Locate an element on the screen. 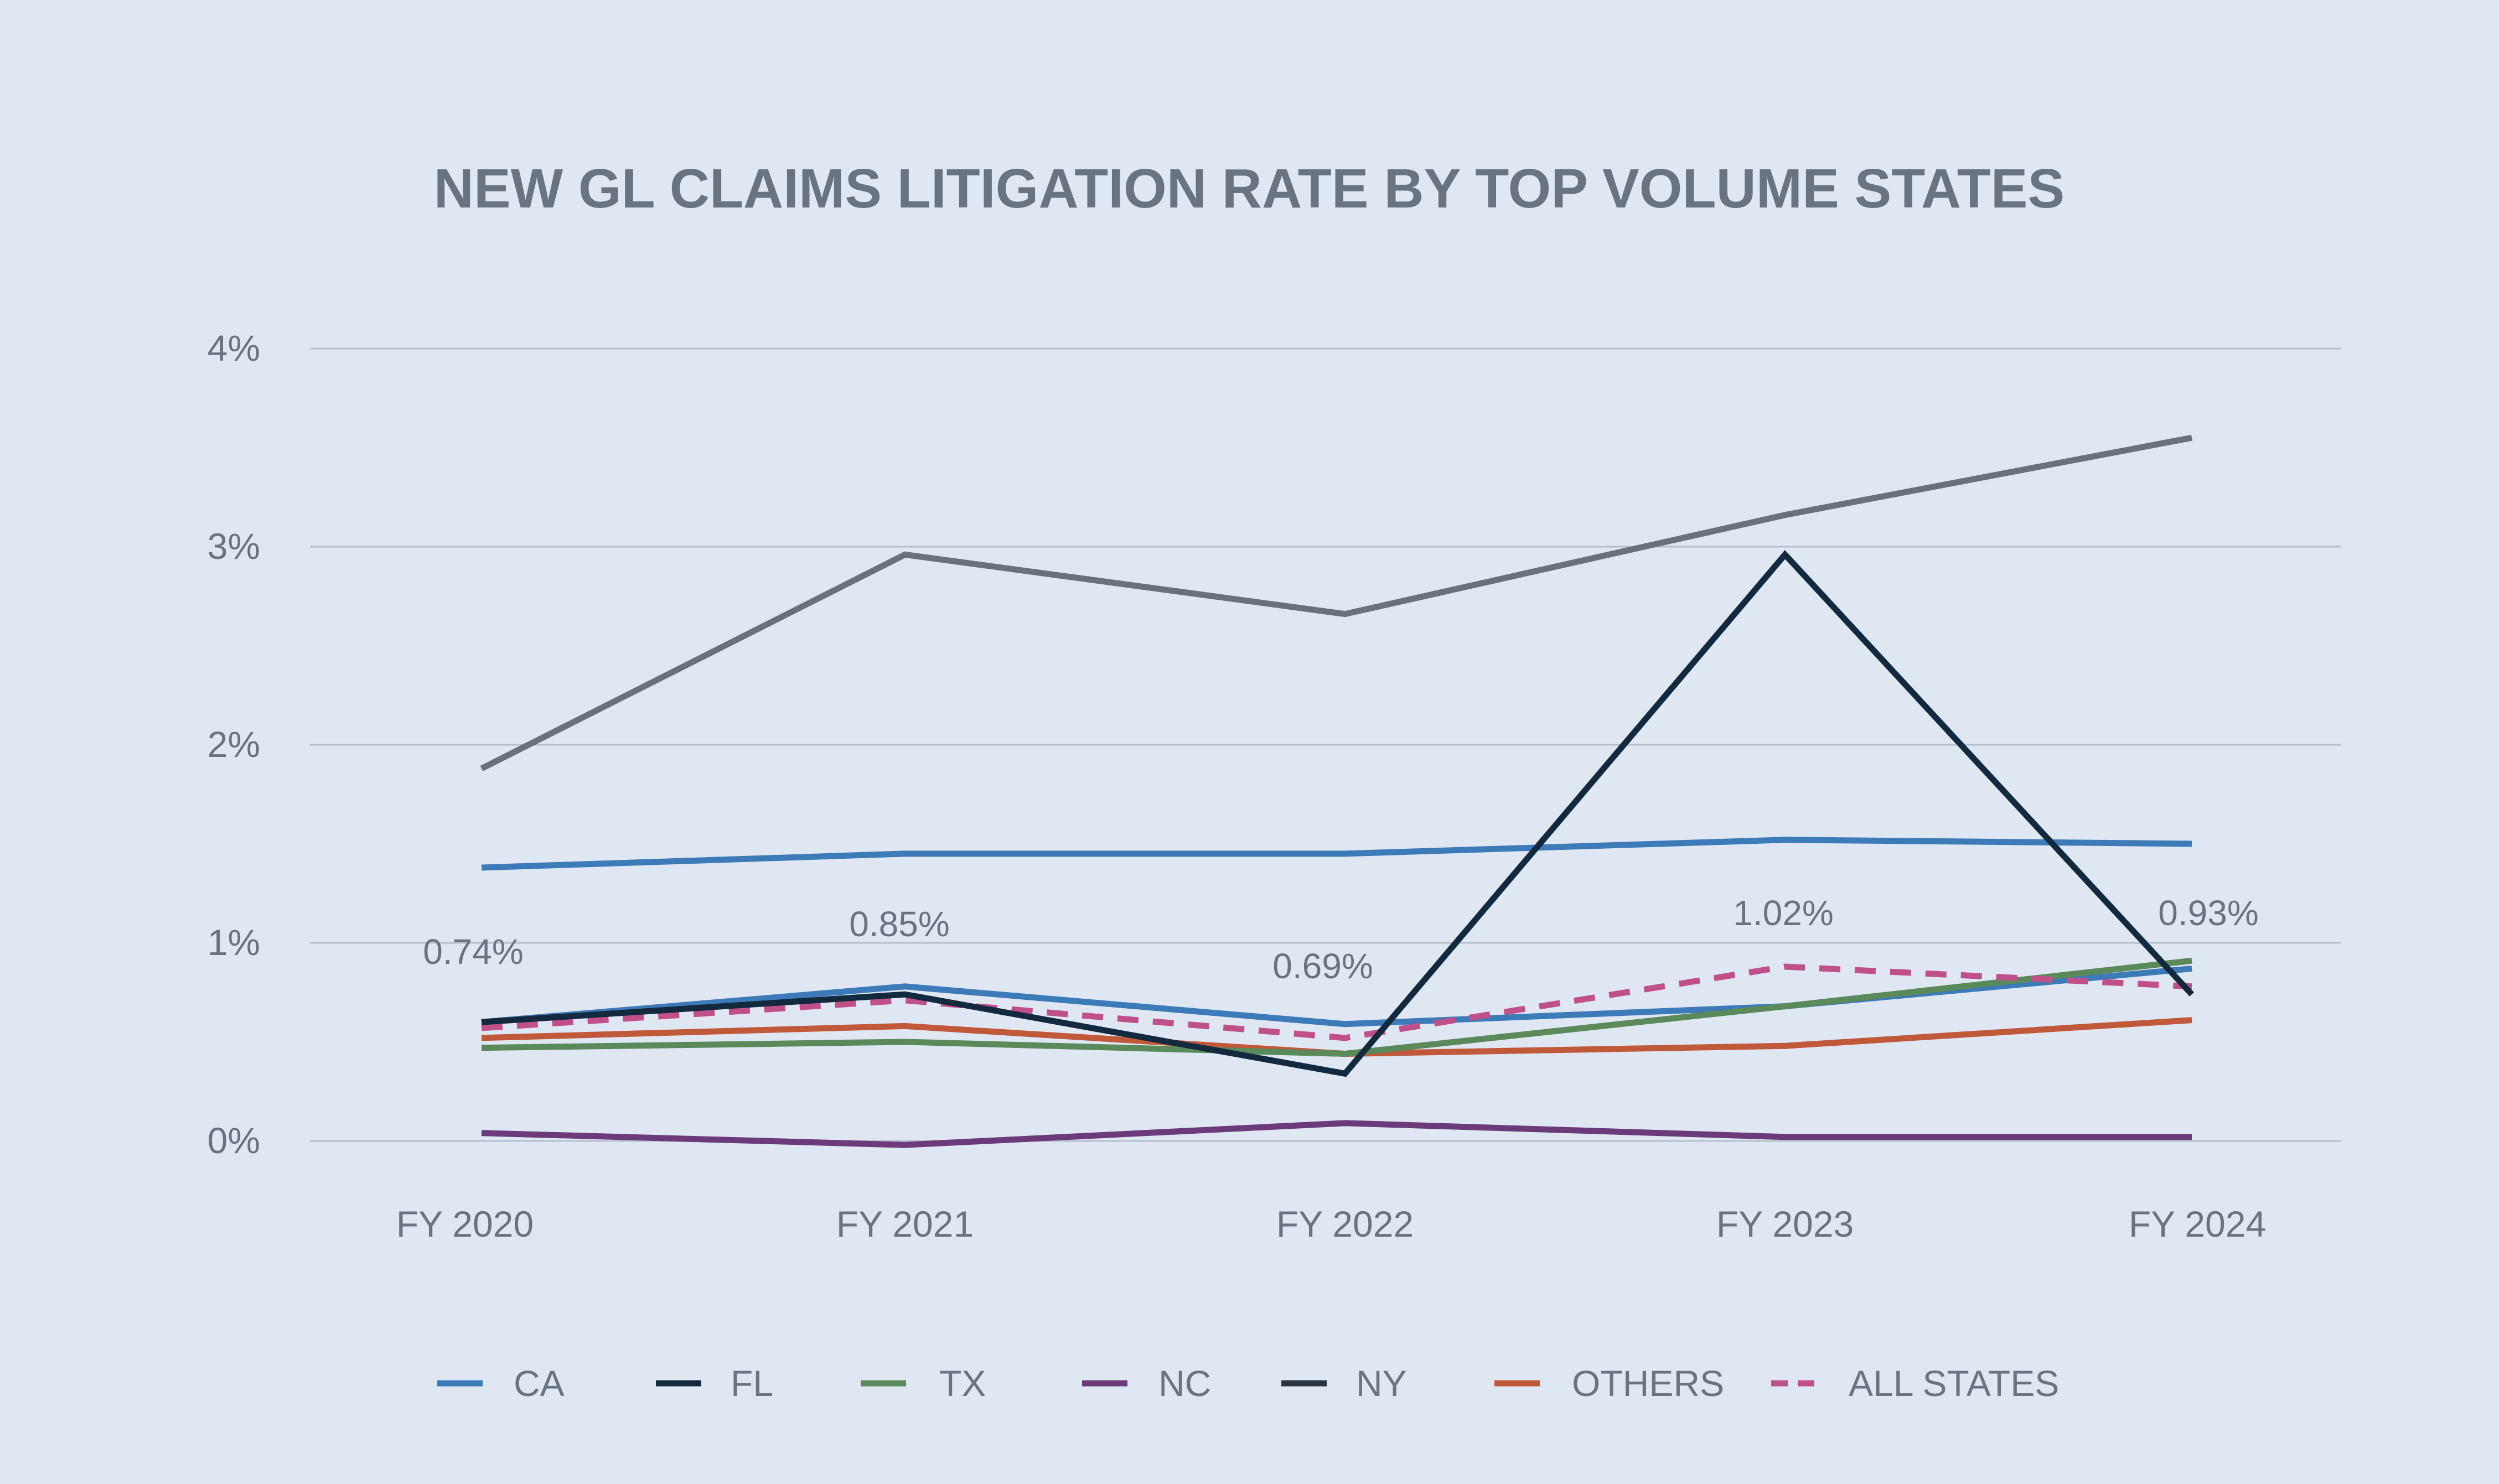 The image size is (2499, 1484). x-tick-label: FY 2023 is located at coordinates (1785, 1223).